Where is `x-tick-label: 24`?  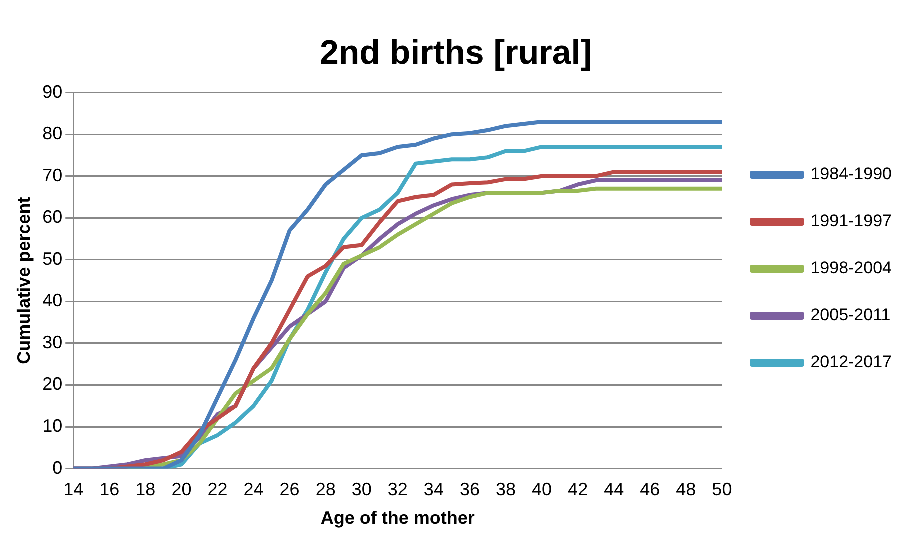 x-tick-label: 24 is located at coordinates (254, 490).